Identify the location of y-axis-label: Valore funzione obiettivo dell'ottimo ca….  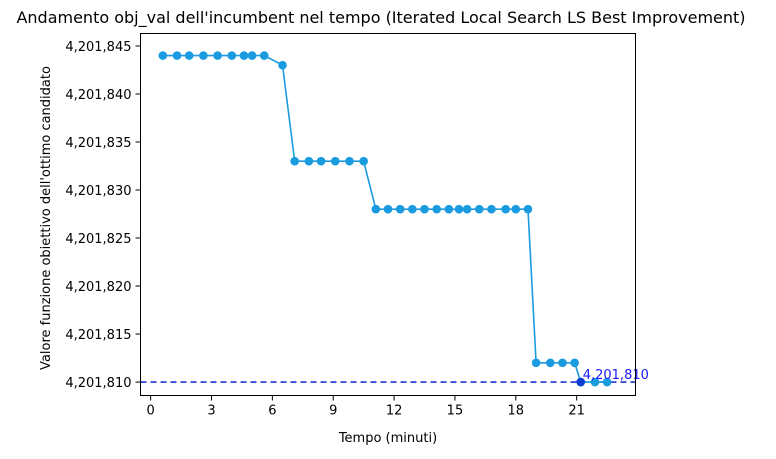
(46, 218).